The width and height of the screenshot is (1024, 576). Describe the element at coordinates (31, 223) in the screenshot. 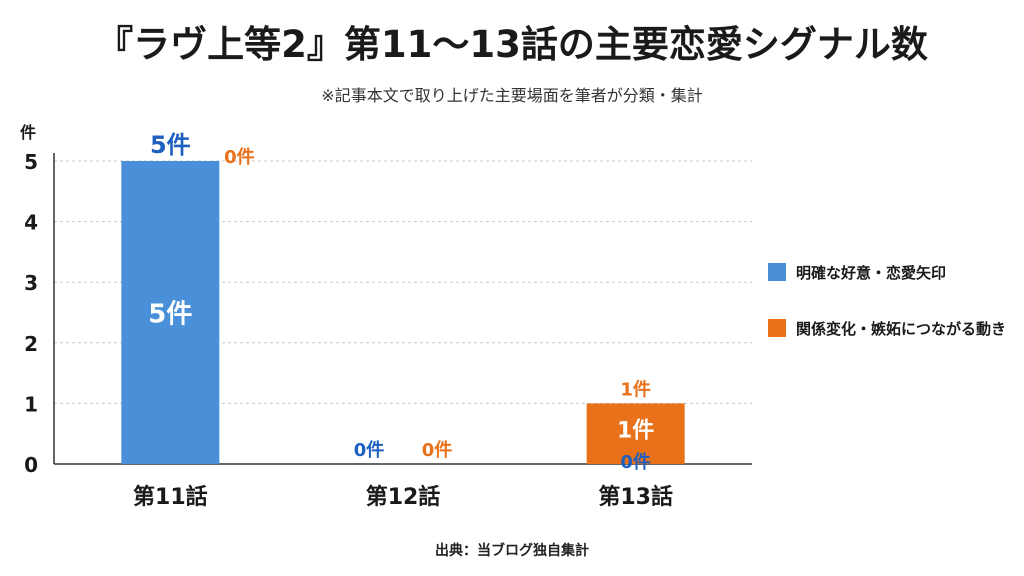

I see `y-tick-label-4: 4` at that location.